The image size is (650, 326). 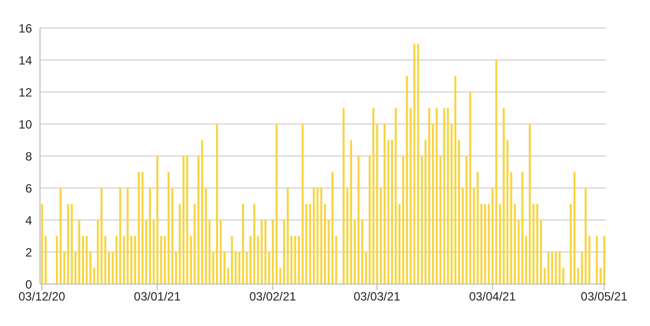 What do you see at coordinates (25, 92) in the screenshot?
I see `y-tick-label: 12` at bounding box center [25, 92].